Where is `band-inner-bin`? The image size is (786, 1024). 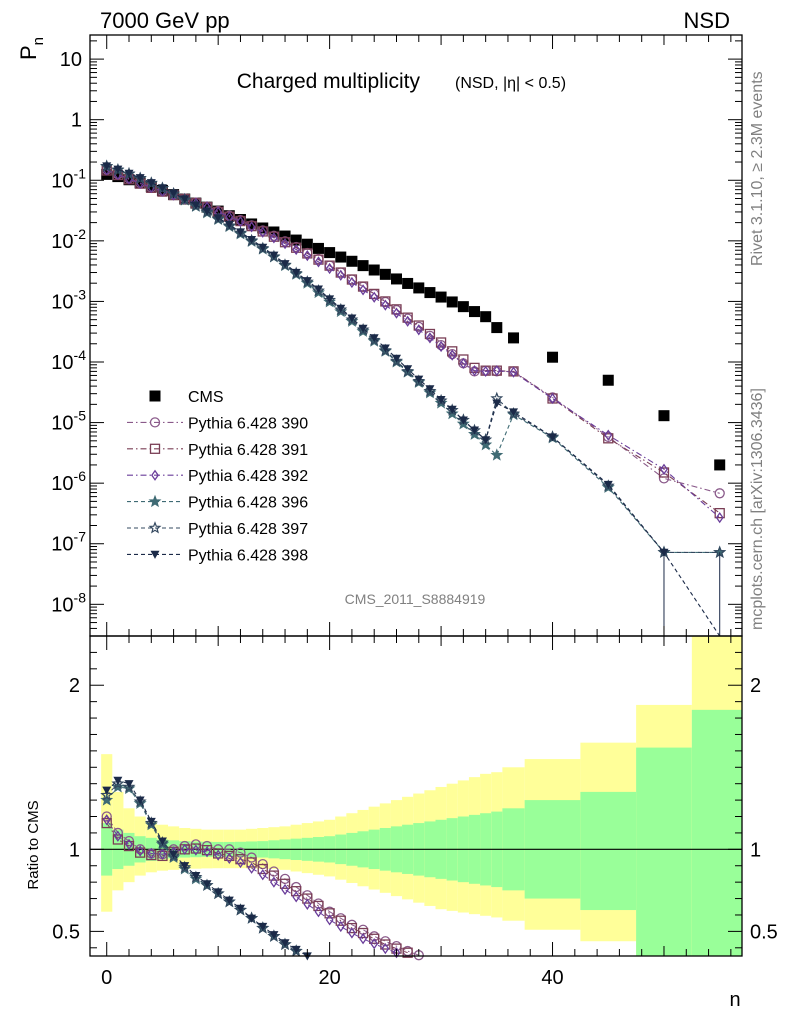
band-inner-bin is located at coordinates (608, 851).